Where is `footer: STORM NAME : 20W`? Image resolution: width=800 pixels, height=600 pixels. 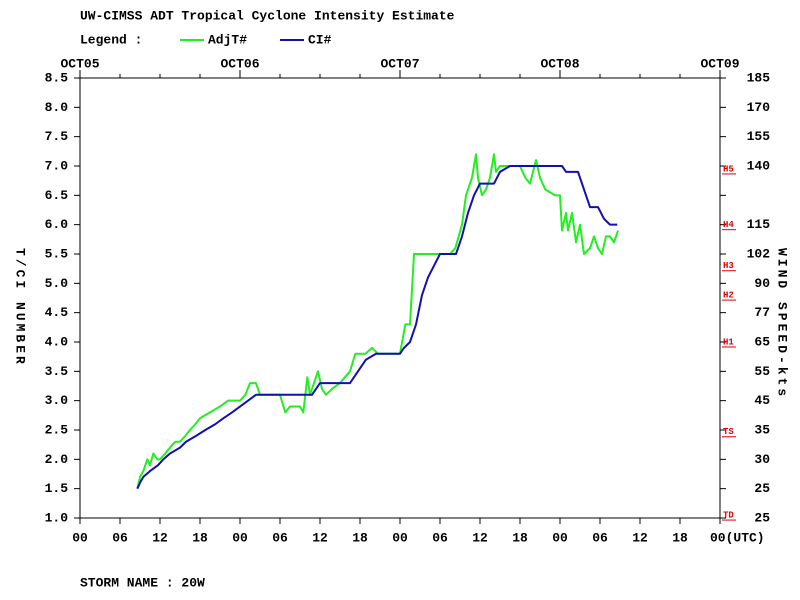 footer: STORM NAME : 20W is located at coordinates (142, 582).